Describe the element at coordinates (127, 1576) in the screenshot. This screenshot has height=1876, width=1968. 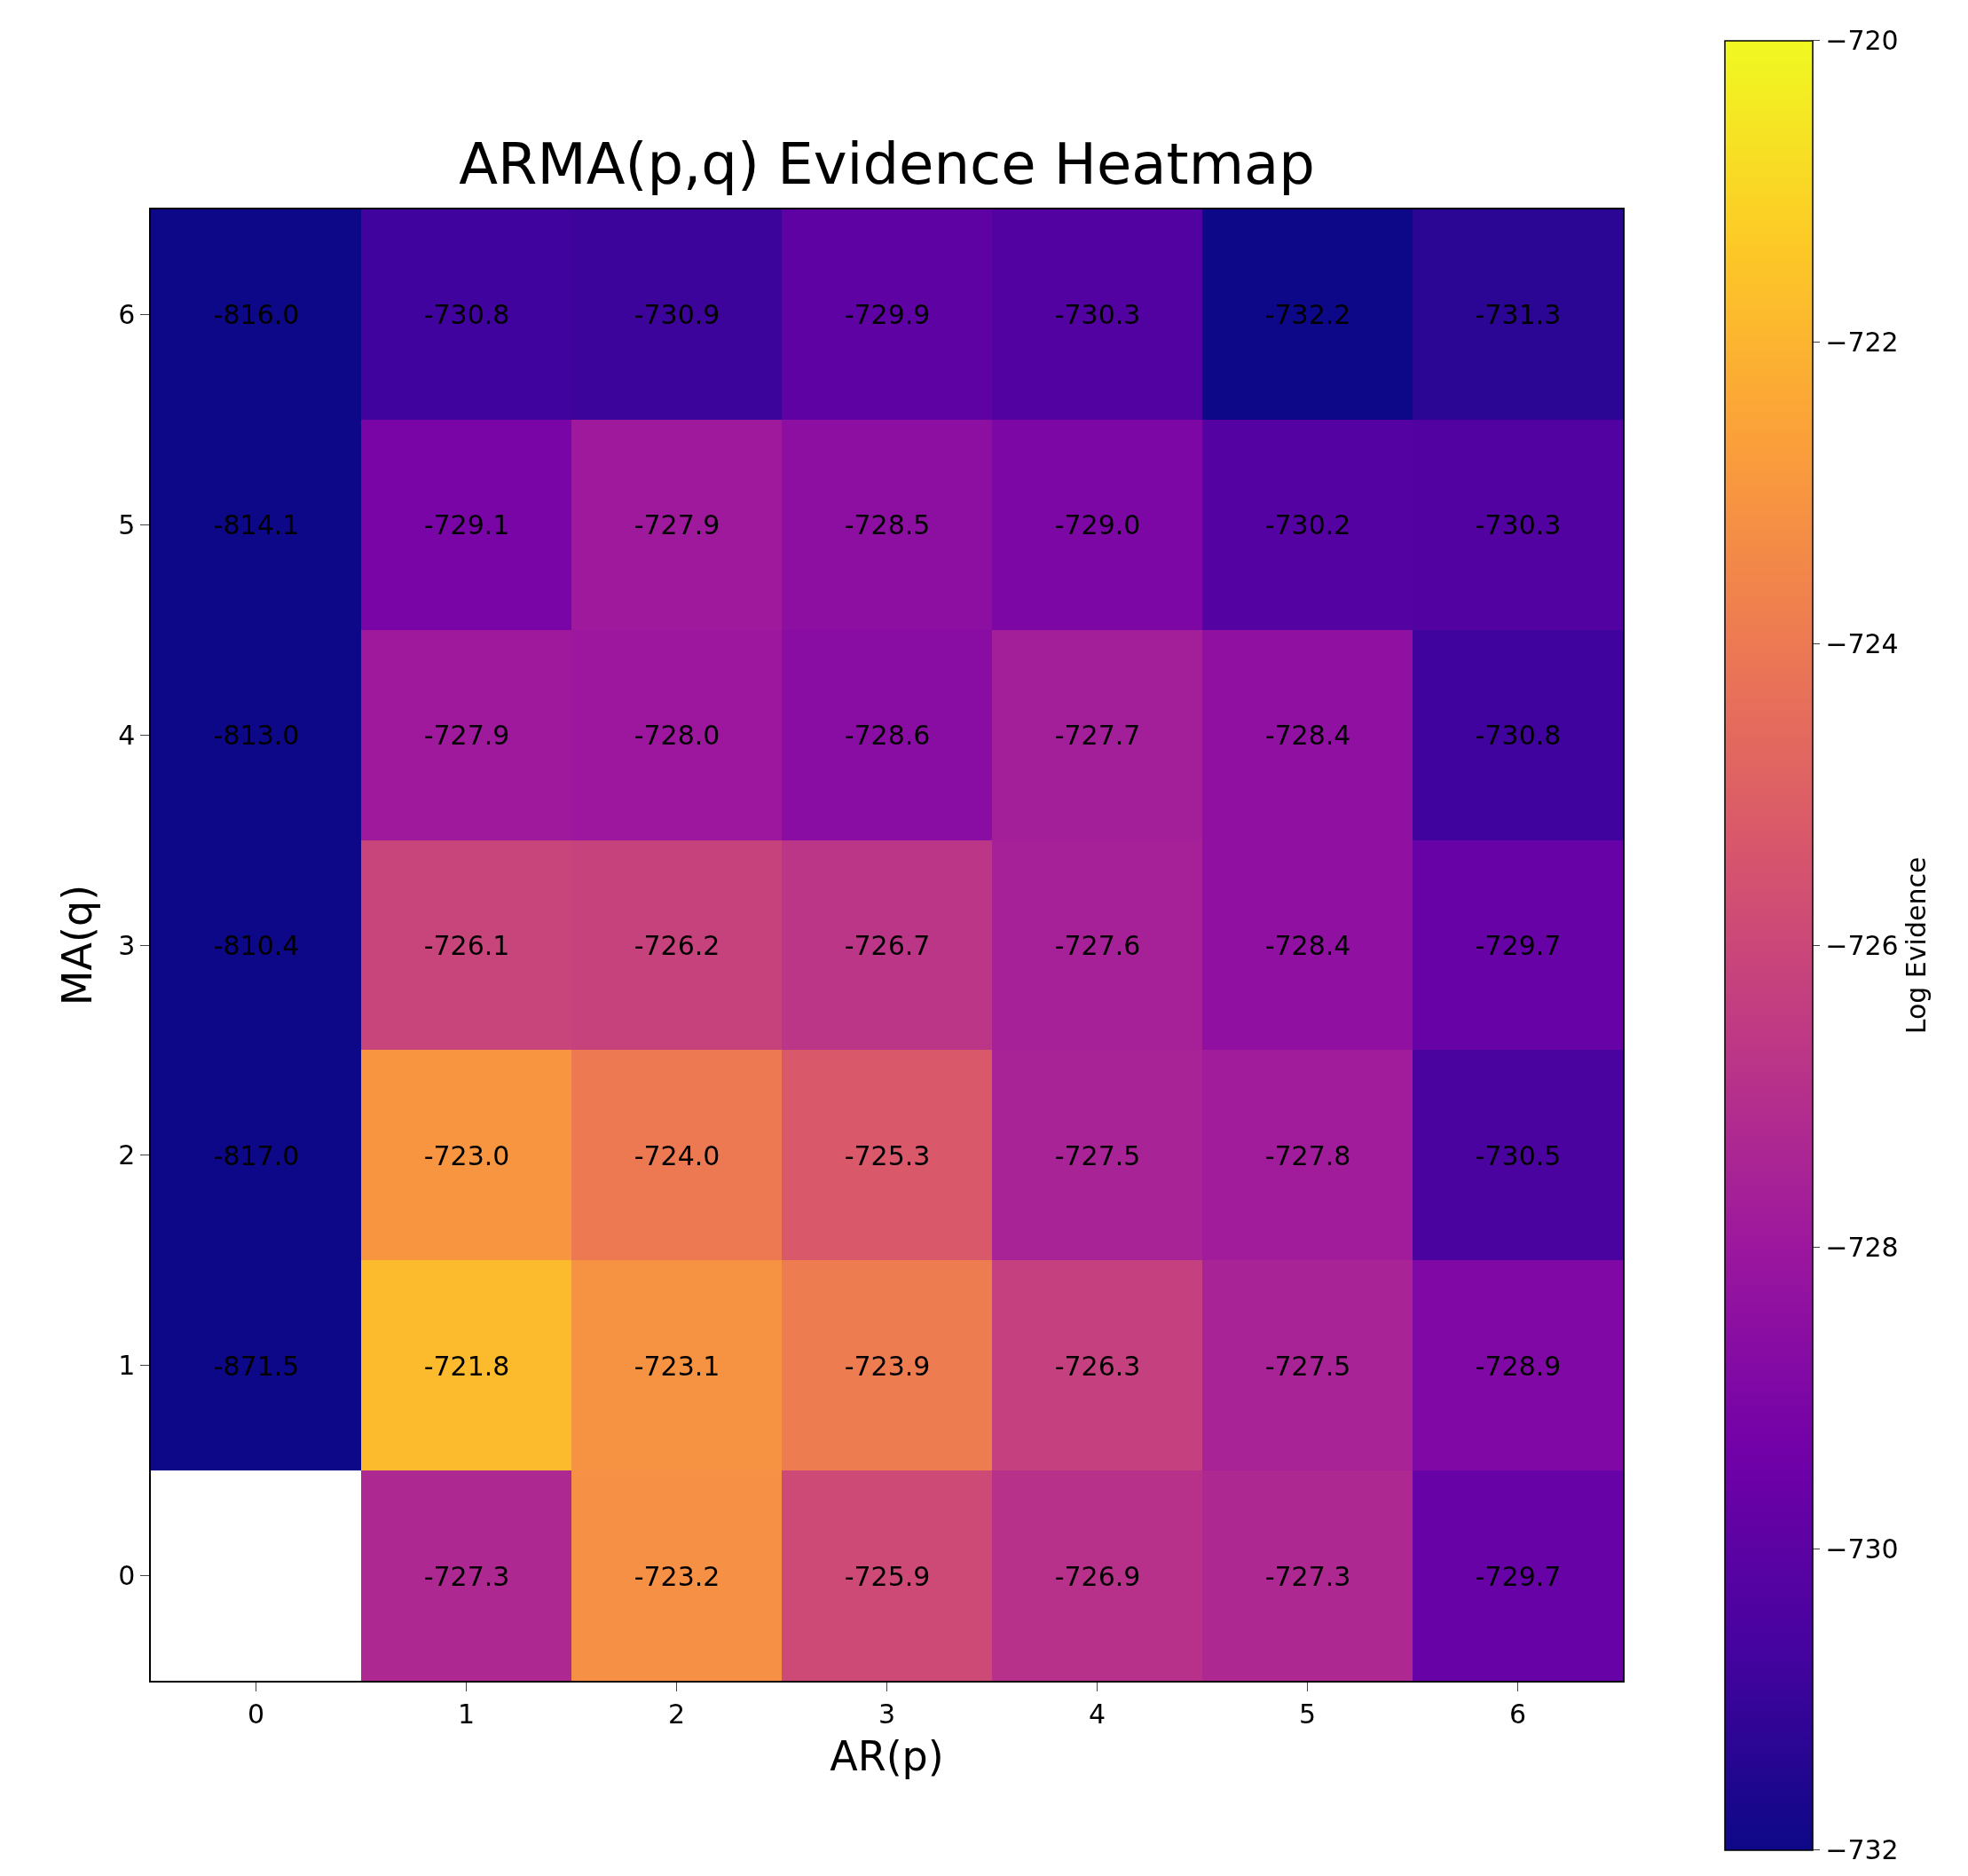
I see `y-tick-label: 0` at that location.